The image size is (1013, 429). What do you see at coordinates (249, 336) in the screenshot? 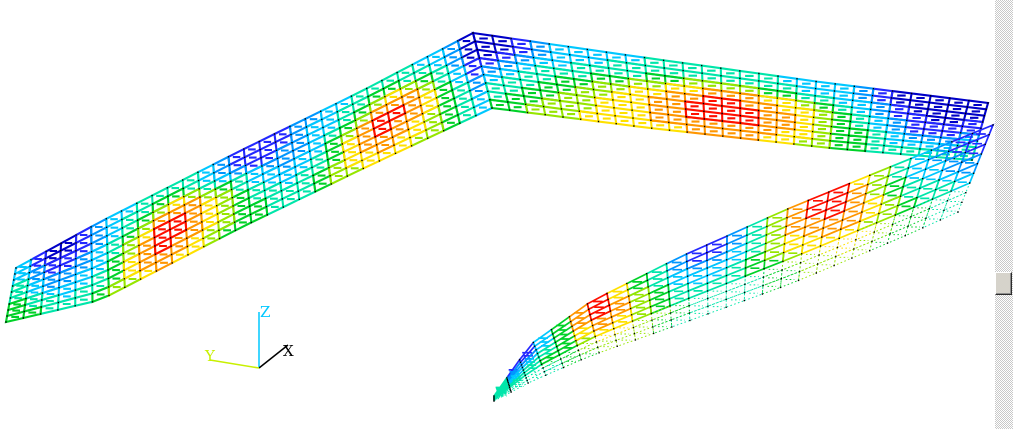
I see `axis-triad: Z X Y` at bounding box center [249, 336].